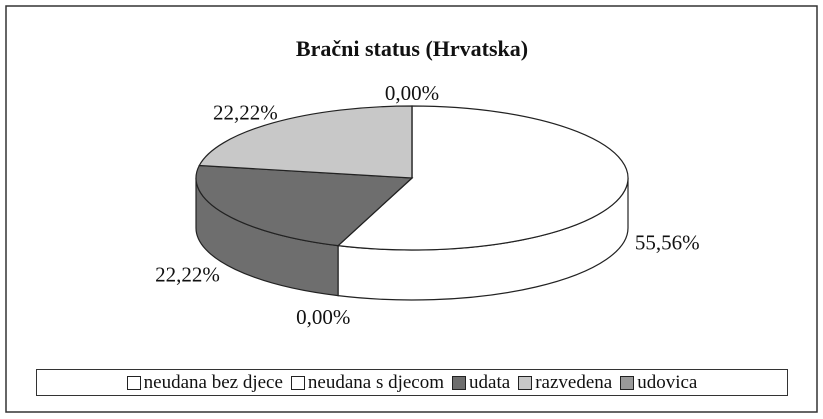 The width and height of the screenshot is (823, 419). Describe the element at coordinates (667, 243) in the screenshot. I see `data-label: 55,56%` at that location.